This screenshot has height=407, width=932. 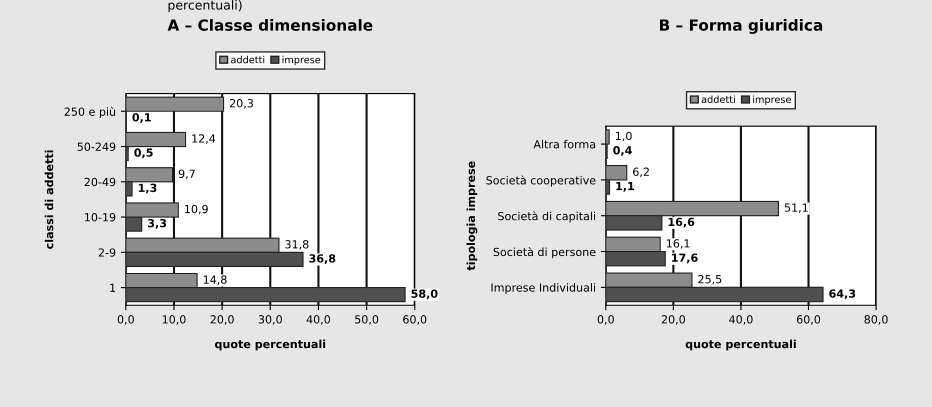 What do you see at coordinates (141, 118) in the screenshot?
I see `data-label: 0,1` at bounding box center [141, 118].